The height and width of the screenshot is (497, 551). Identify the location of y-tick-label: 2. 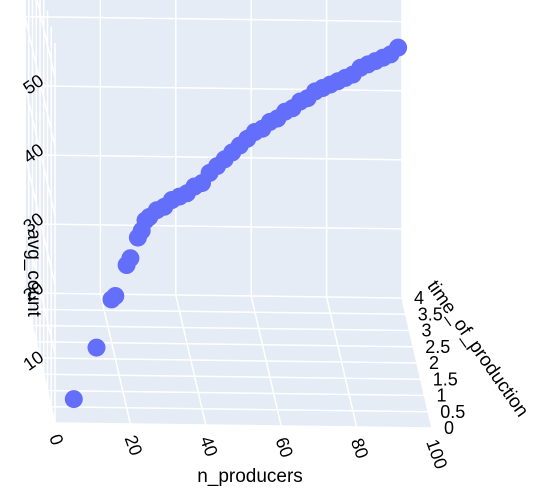
(434, 363).